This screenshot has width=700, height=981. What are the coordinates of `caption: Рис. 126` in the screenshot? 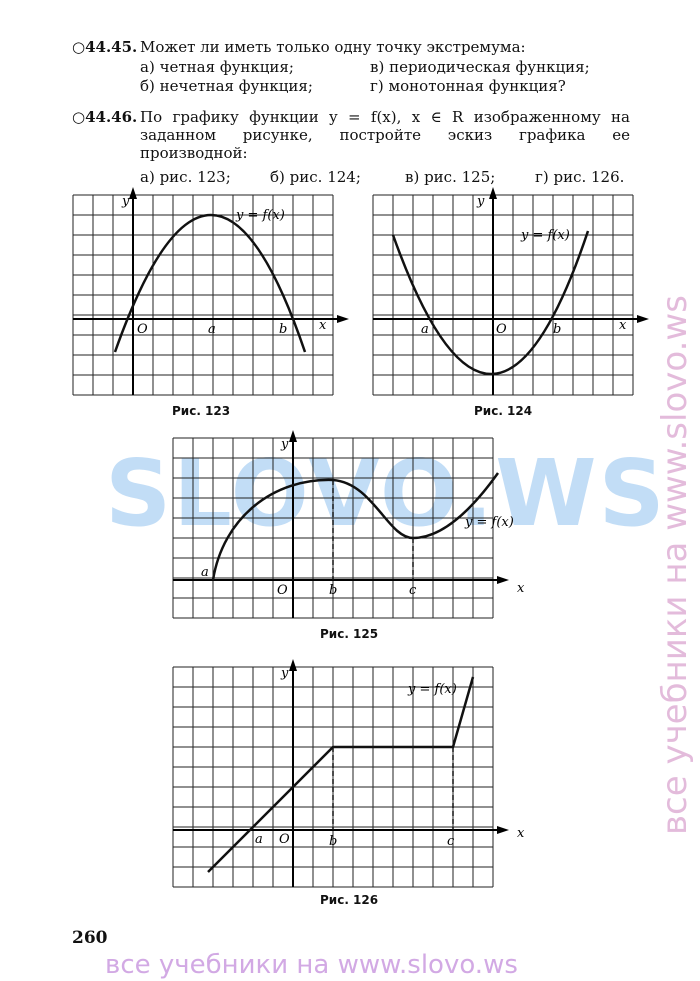 It's located at (349, 900).